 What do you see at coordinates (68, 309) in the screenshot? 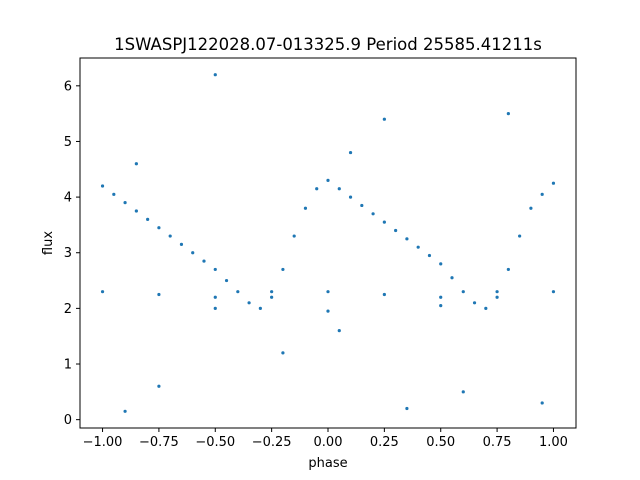
I see `y-tick-label: 2` at bounding box center [68, 309].